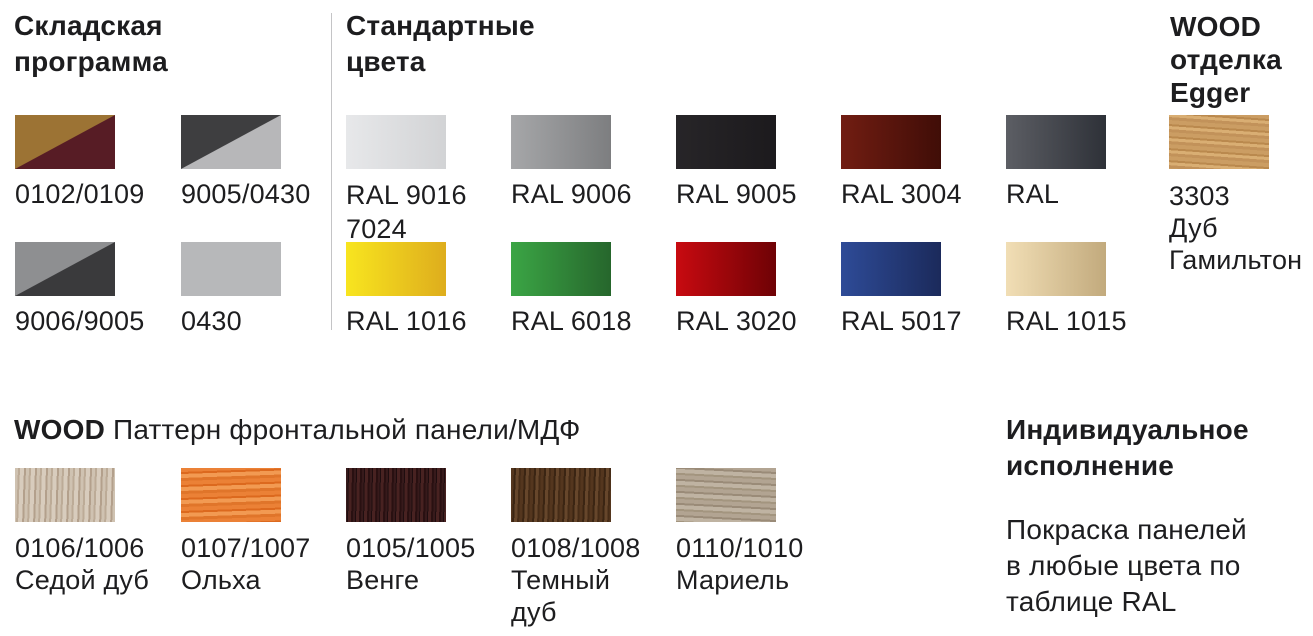  What do you see at coordinates (91, 61) in the screenshot?
I see `warehouse-title-line2: программа` at bounding box center [91, 61].